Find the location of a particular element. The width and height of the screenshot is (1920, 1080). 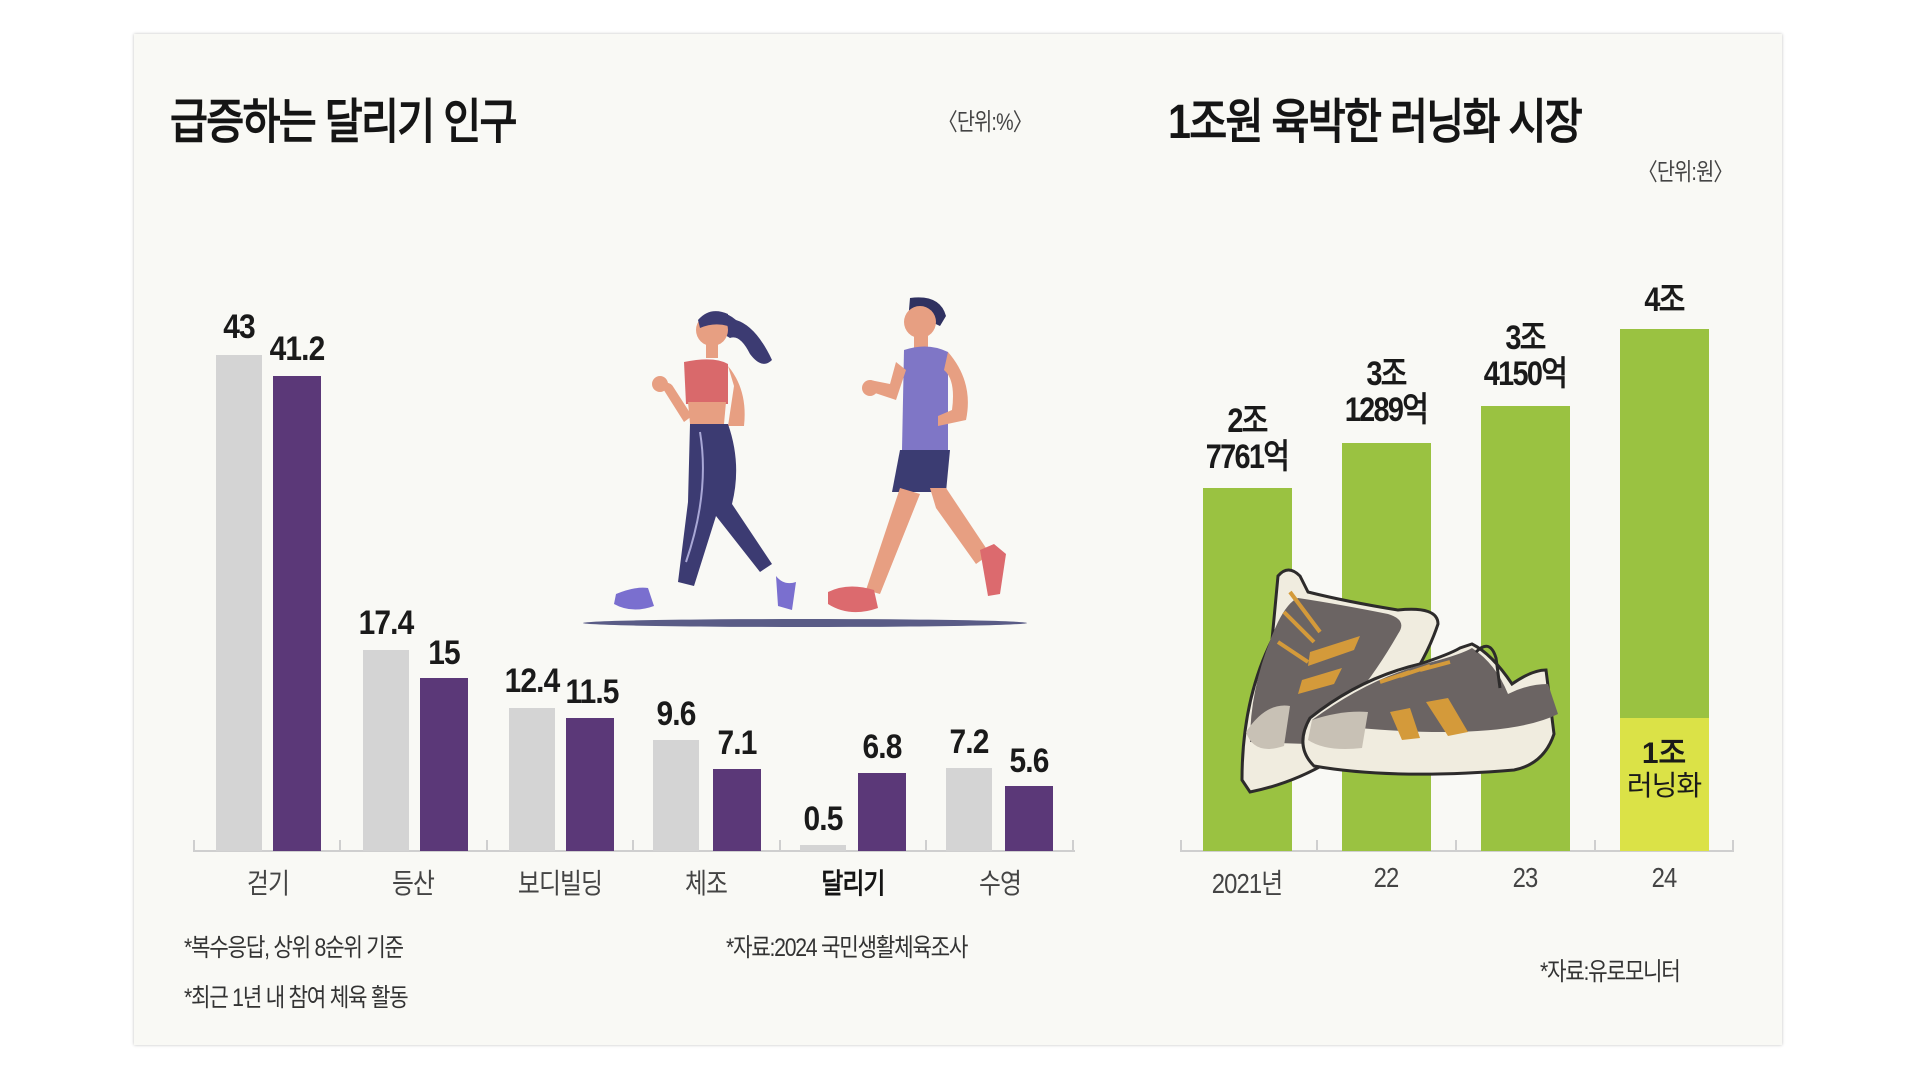

shoe-back-icon is located at coordinates (1340, 681).